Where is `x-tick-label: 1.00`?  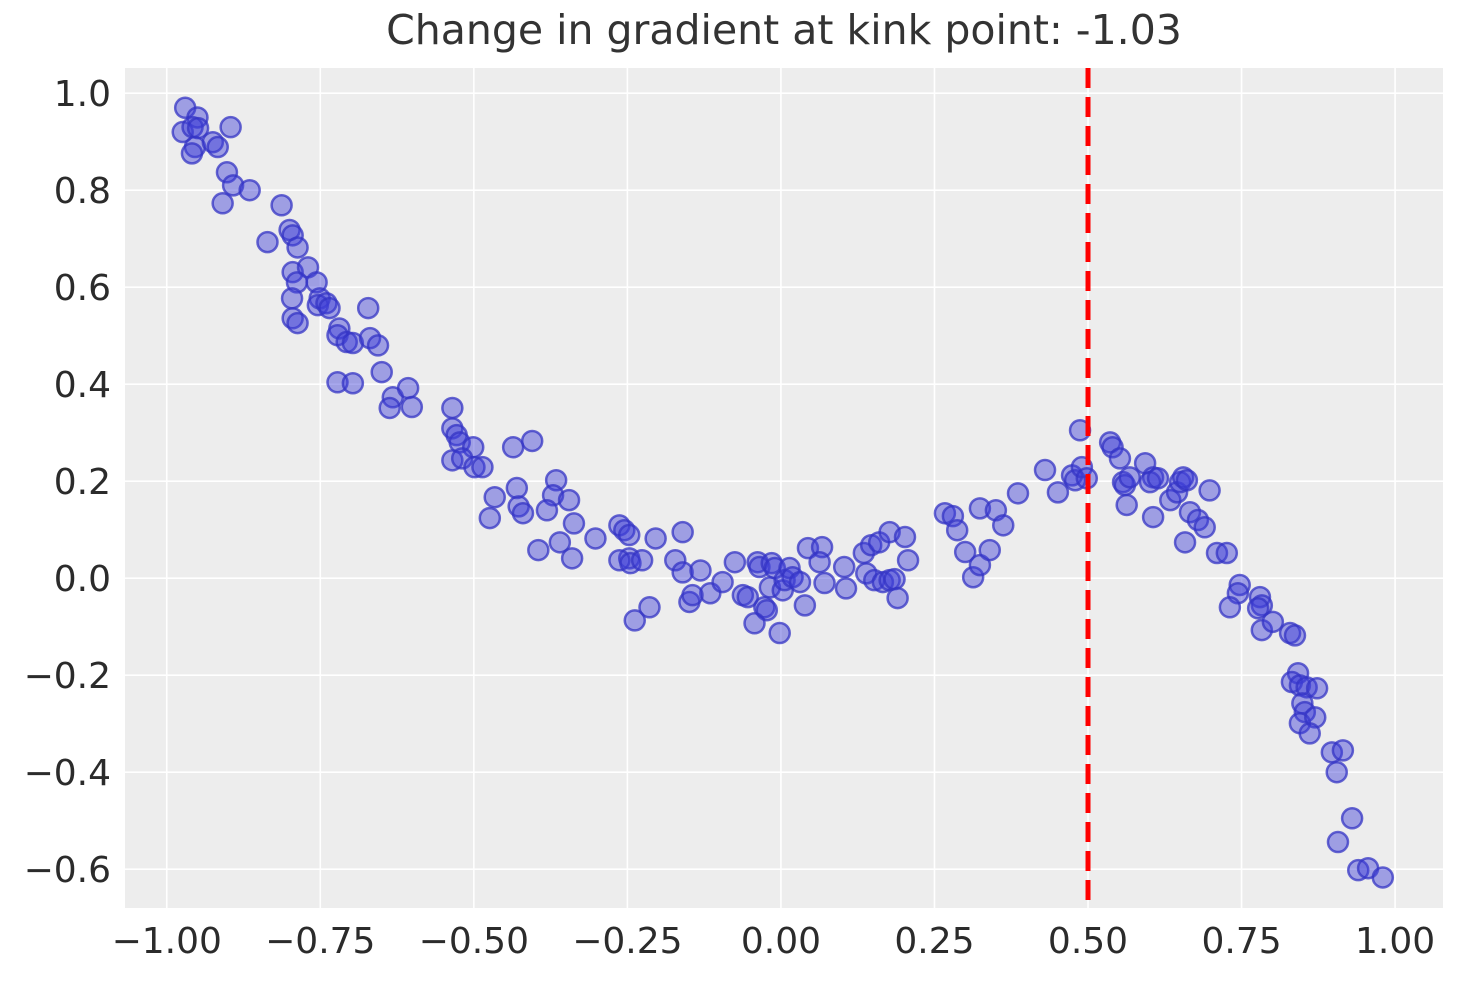 x-tick-label: 1.00 is located at coordinates (1395, 941).